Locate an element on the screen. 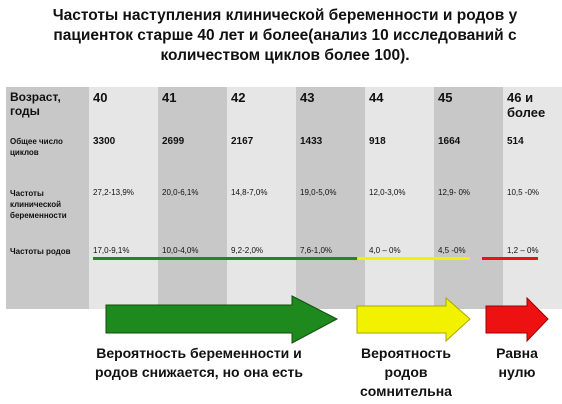 The width and height of the screenshot is (562, 404). births-cell: 4,0 – 0% is located at coordinates (399, 276).